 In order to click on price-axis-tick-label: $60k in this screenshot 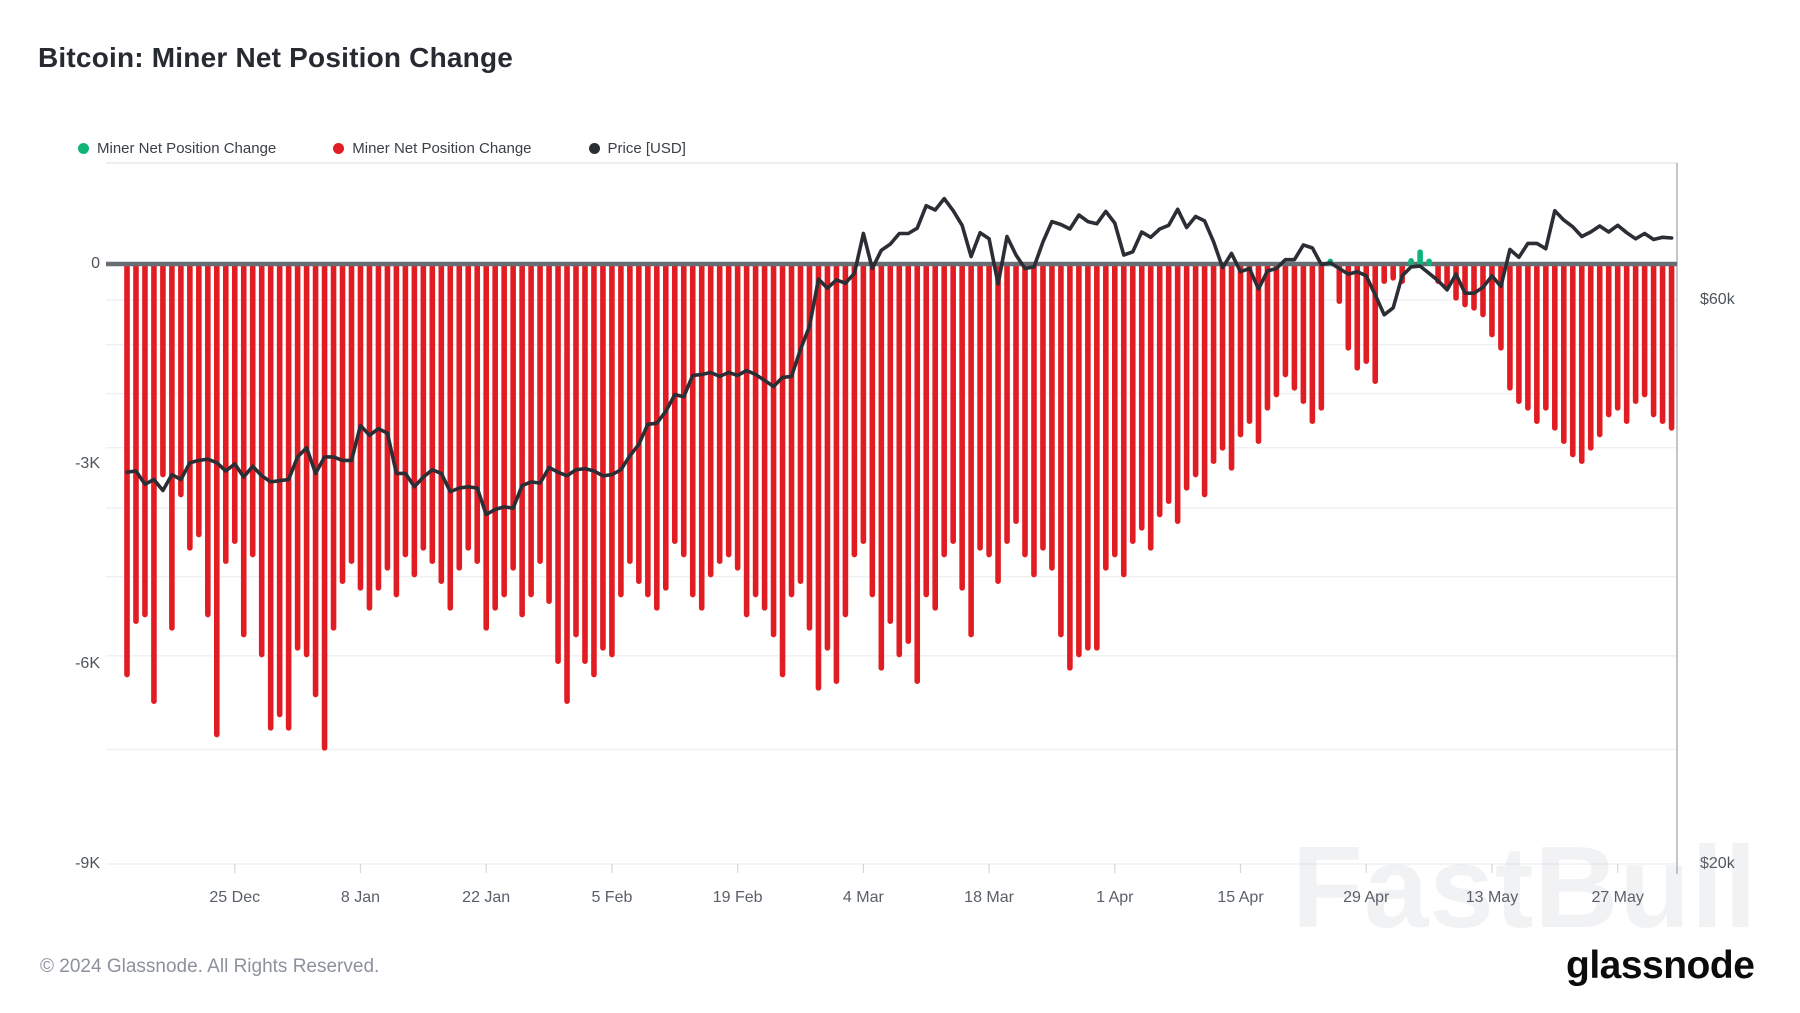, I will do `click(1717, 299)`.